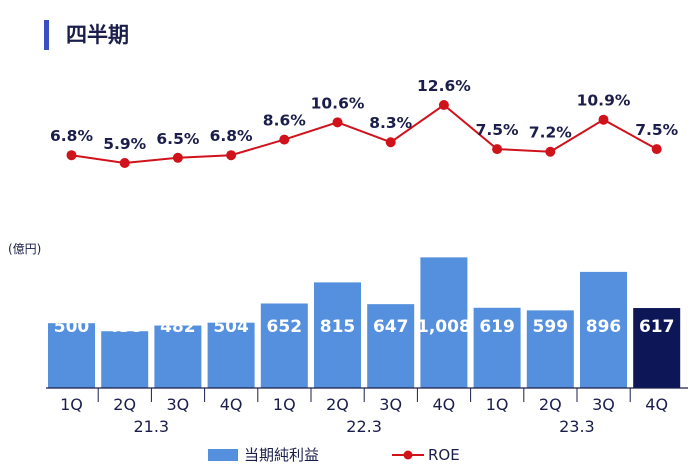  What do you see at coordinates (151, 426) in the screenshot?
I see `group-label: 21.3` at bounding box center [151, 426].